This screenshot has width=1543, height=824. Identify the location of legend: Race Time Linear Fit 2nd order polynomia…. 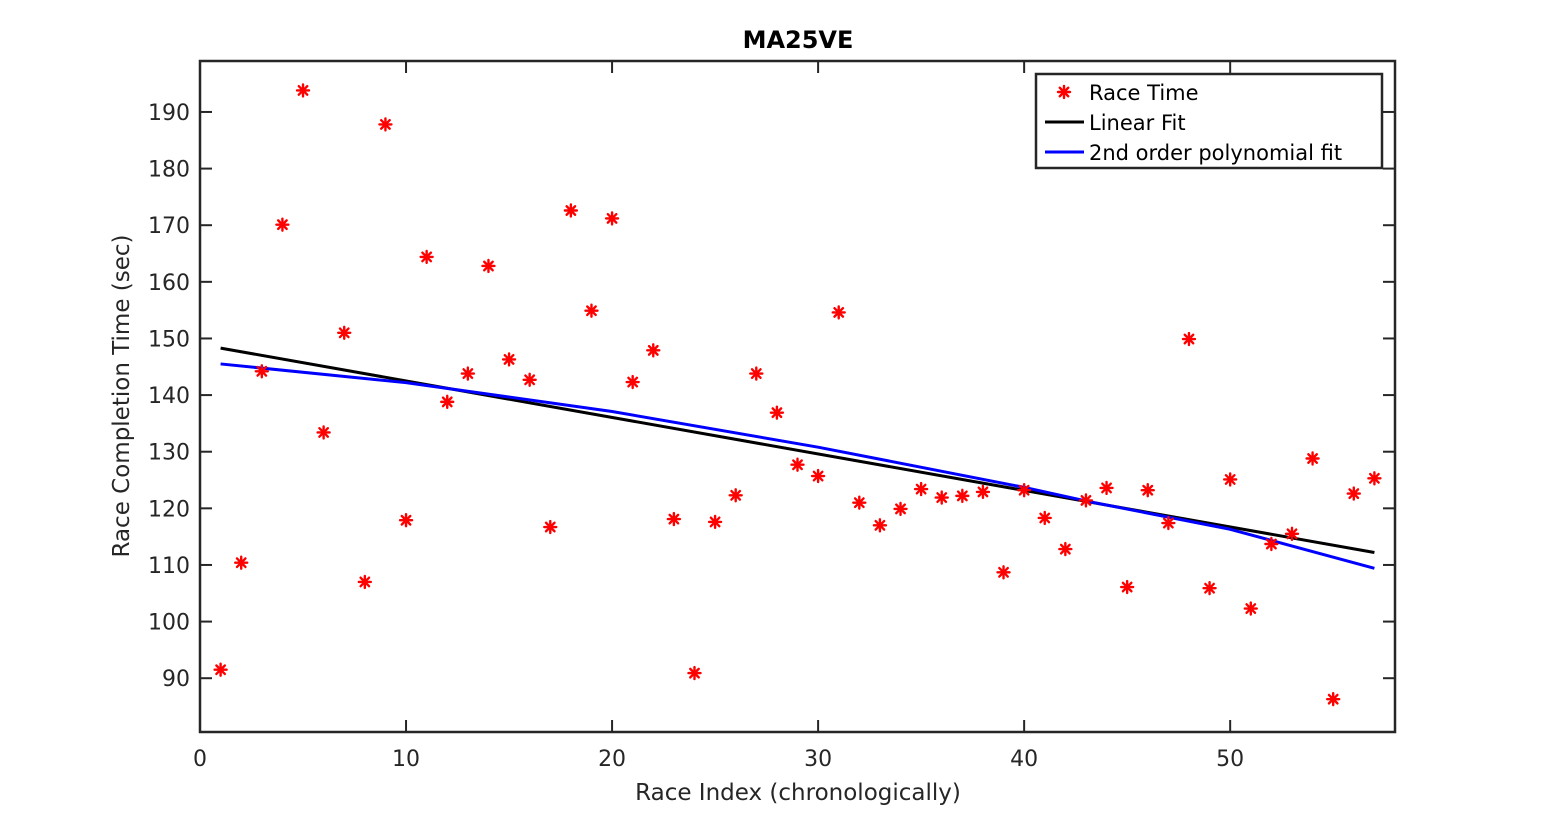
(1209, 121).